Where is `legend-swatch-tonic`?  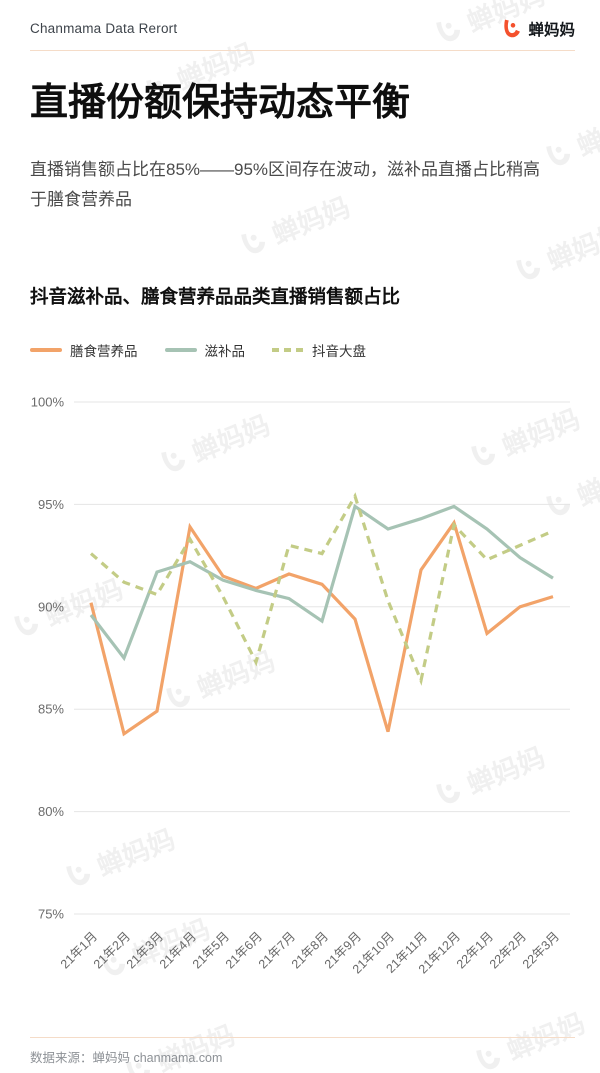 legend-swatch-tonic is located at coordinates (180, 350).